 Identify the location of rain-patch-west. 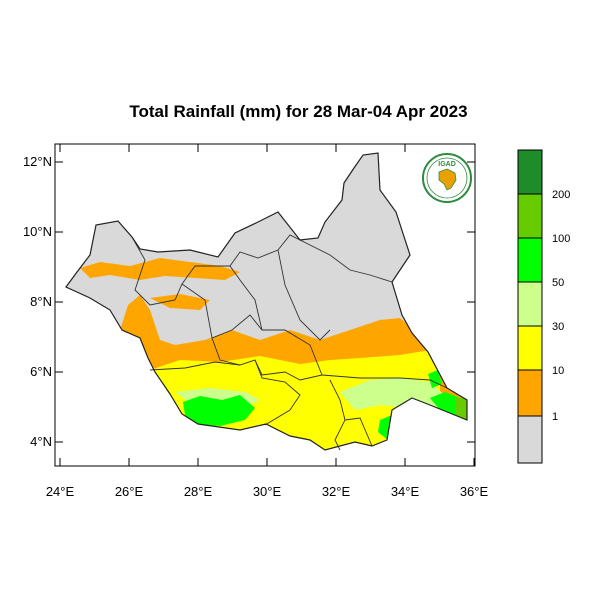
(180, 302).